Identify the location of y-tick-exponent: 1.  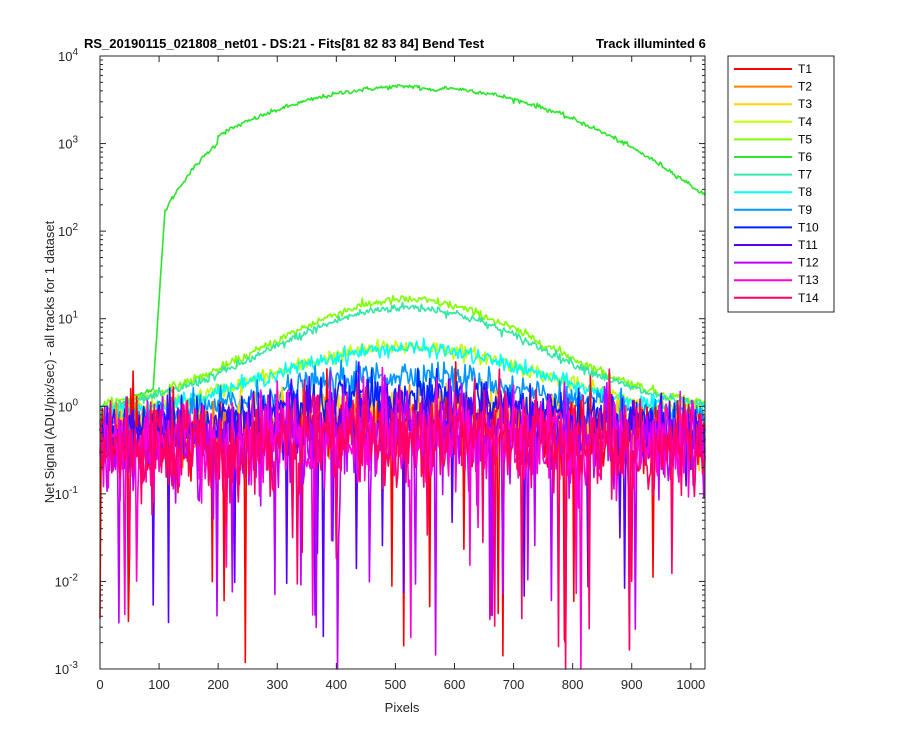
(75, 315).